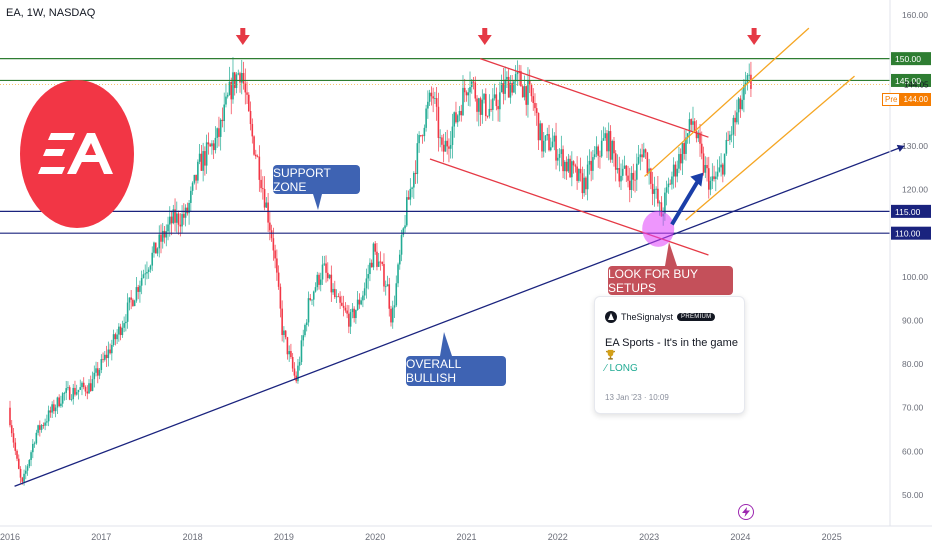 Image resolution: width=932 pixels, height=550 pixels. I want to click on card-author: TheSignalyst PREMIUM, so click(660, 317).